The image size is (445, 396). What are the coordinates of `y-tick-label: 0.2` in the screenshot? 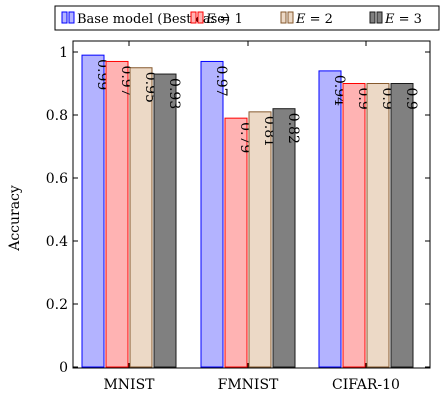 It's located at (57, 305).